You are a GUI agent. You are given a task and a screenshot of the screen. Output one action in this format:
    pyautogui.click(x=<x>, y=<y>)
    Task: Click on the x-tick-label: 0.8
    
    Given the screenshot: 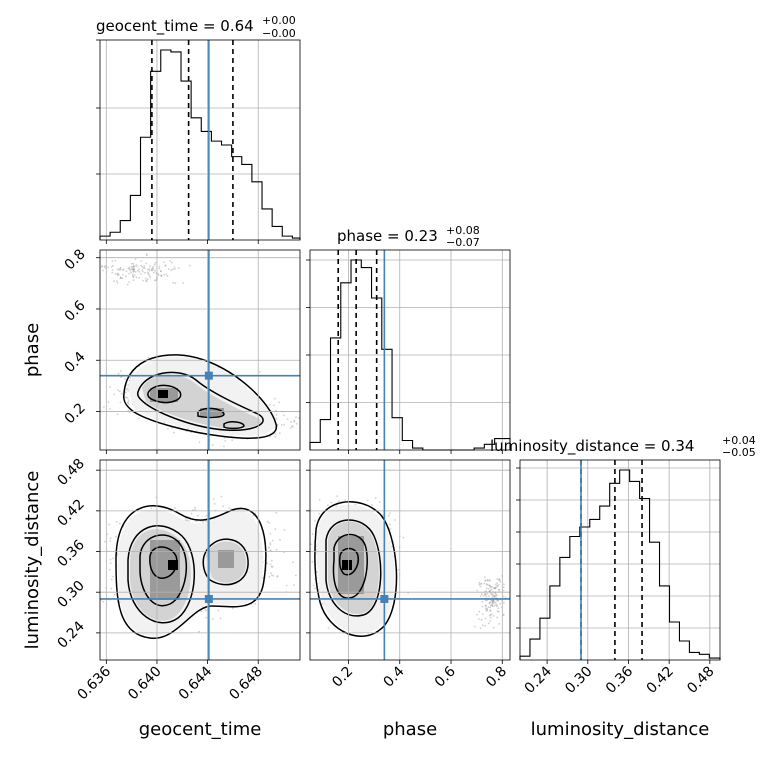 What is the action you would take?
    pyautogui.click(x=496, y=677)
    